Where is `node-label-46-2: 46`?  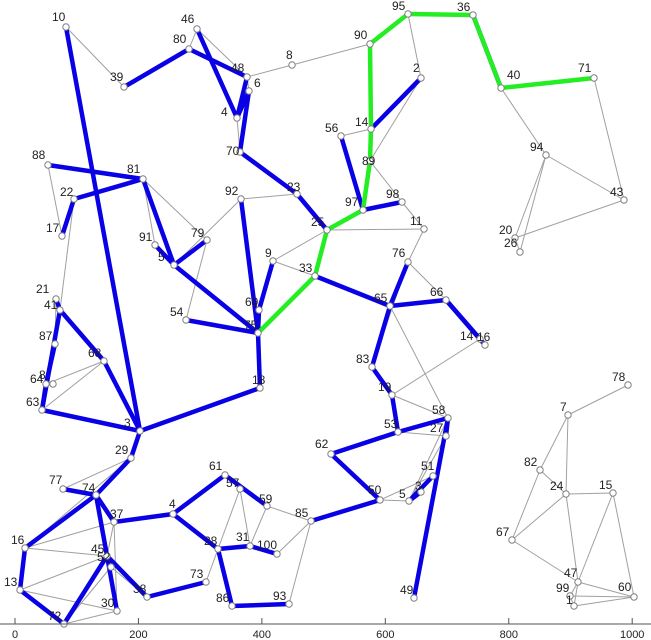
node-label-46-2: 46 is located at coordinates (188, 19).